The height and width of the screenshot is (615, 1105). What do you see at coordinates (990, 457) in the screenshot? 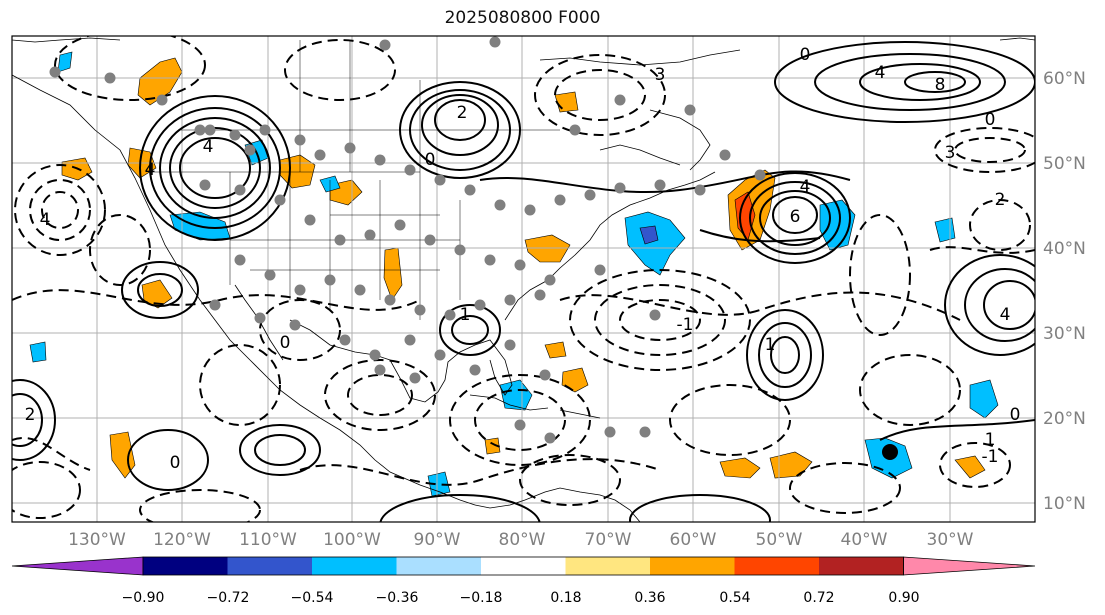
I see `contour-label: -1` at bounding box center [990, 457].